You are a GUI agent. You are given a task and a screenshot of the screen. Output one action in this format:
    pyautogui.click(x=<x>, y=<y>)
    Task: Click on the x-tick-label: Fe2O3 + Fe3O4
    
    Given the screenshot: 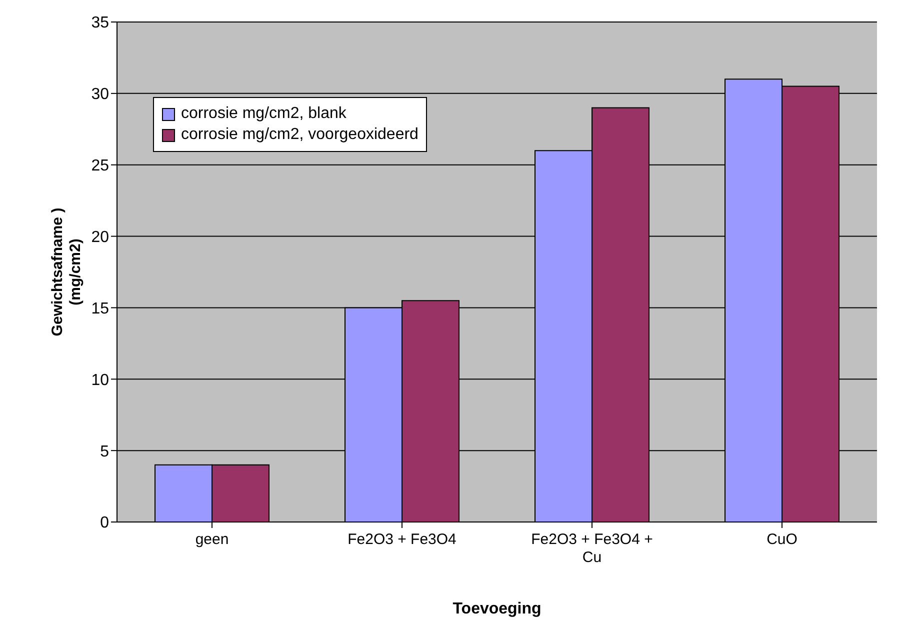 What is the action you would take?
    pyautogui.click(x=402, y=539)
    